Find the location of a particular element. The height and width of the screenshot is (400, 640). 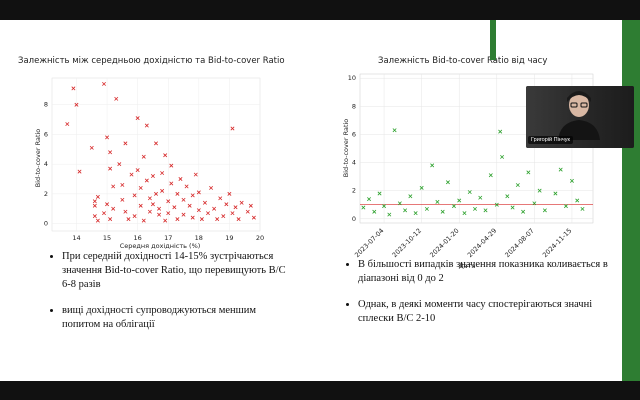

participant-silhouette is located at coordinates (579, 115).